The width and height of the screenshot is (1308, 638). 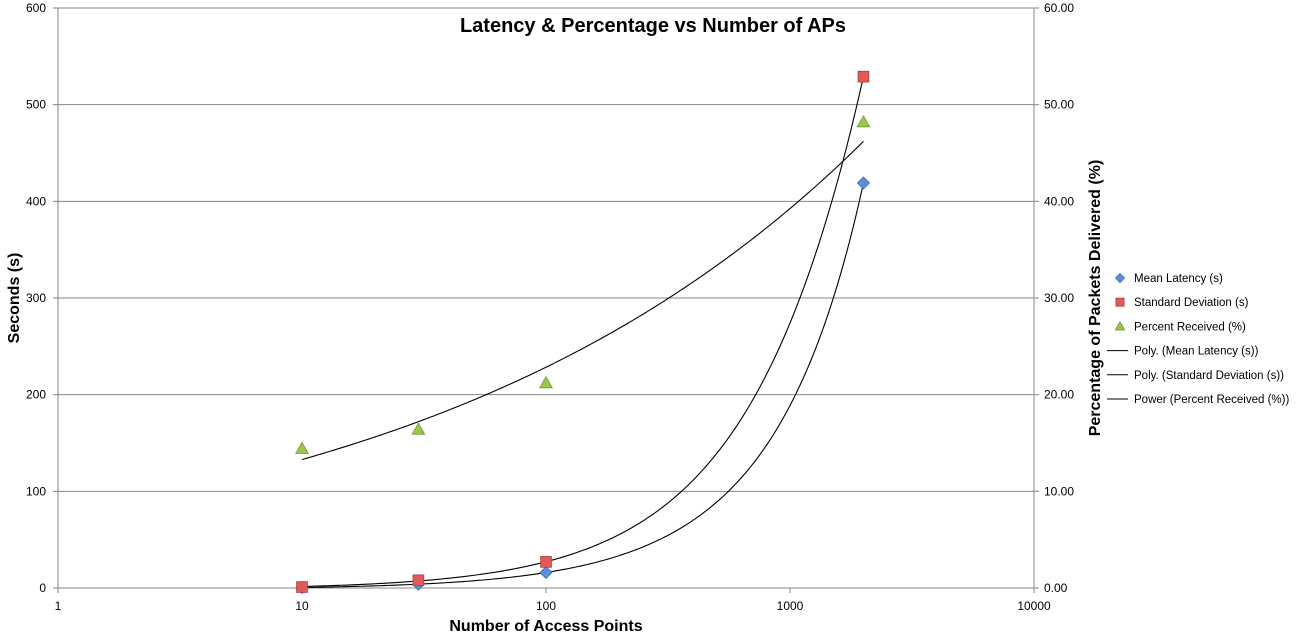 What do you see at coordinates (1191, 303) in the screenshot?
I see `legend-label: Standard Deviation (s)` at bounding box center [1191, 303].